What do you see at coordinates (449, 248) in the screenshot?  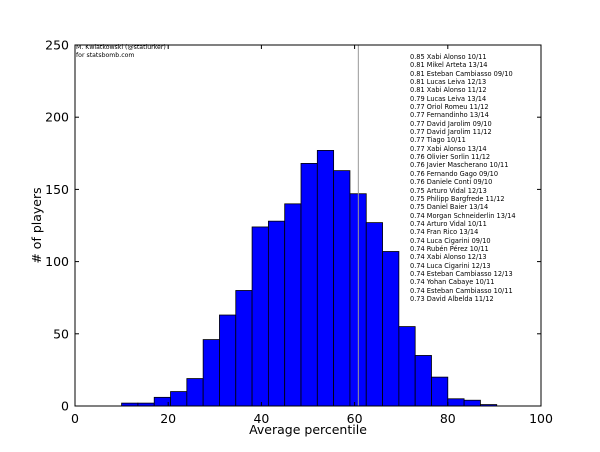 I see `player-annotation: 0.74 Rubén Pérez 10/11` at bounding box center [449, 248].